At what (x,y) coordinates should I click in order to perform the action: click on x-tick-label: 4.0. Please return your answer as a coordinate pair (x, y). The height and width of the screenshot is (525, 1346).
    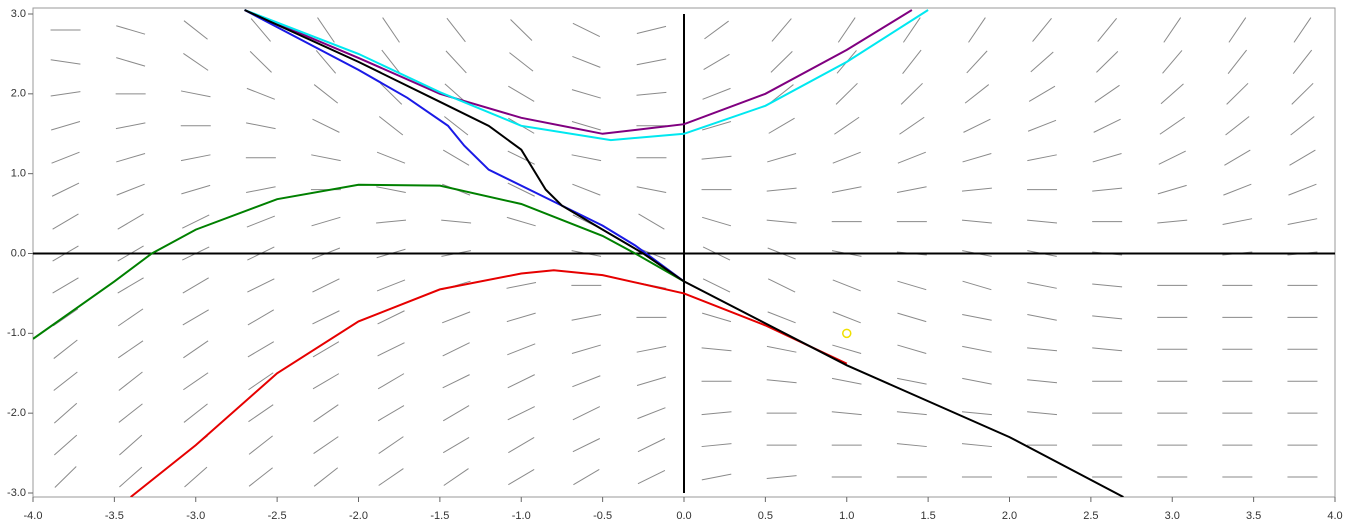
    Looking at the image, I should click on (1334, 516).